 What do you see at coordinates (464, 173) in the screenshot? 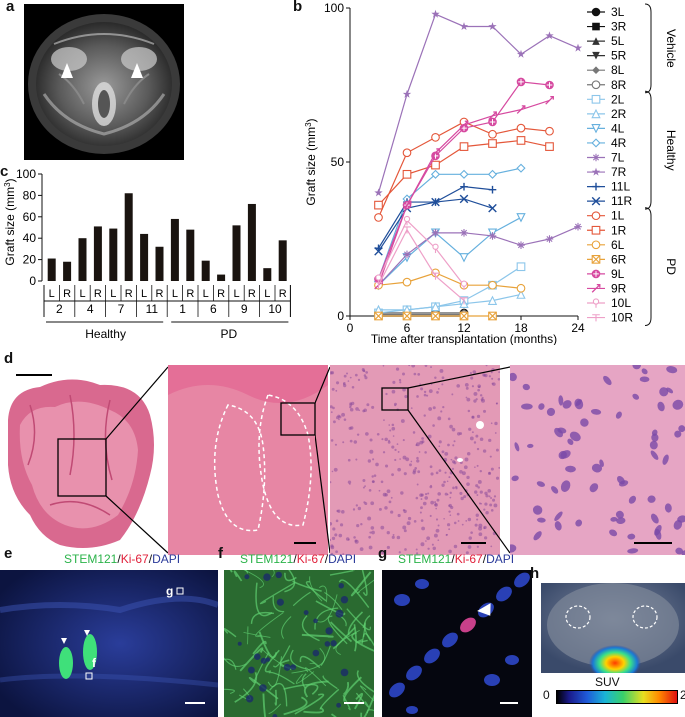
I see `series-1R` at bounding box center [464, 173].